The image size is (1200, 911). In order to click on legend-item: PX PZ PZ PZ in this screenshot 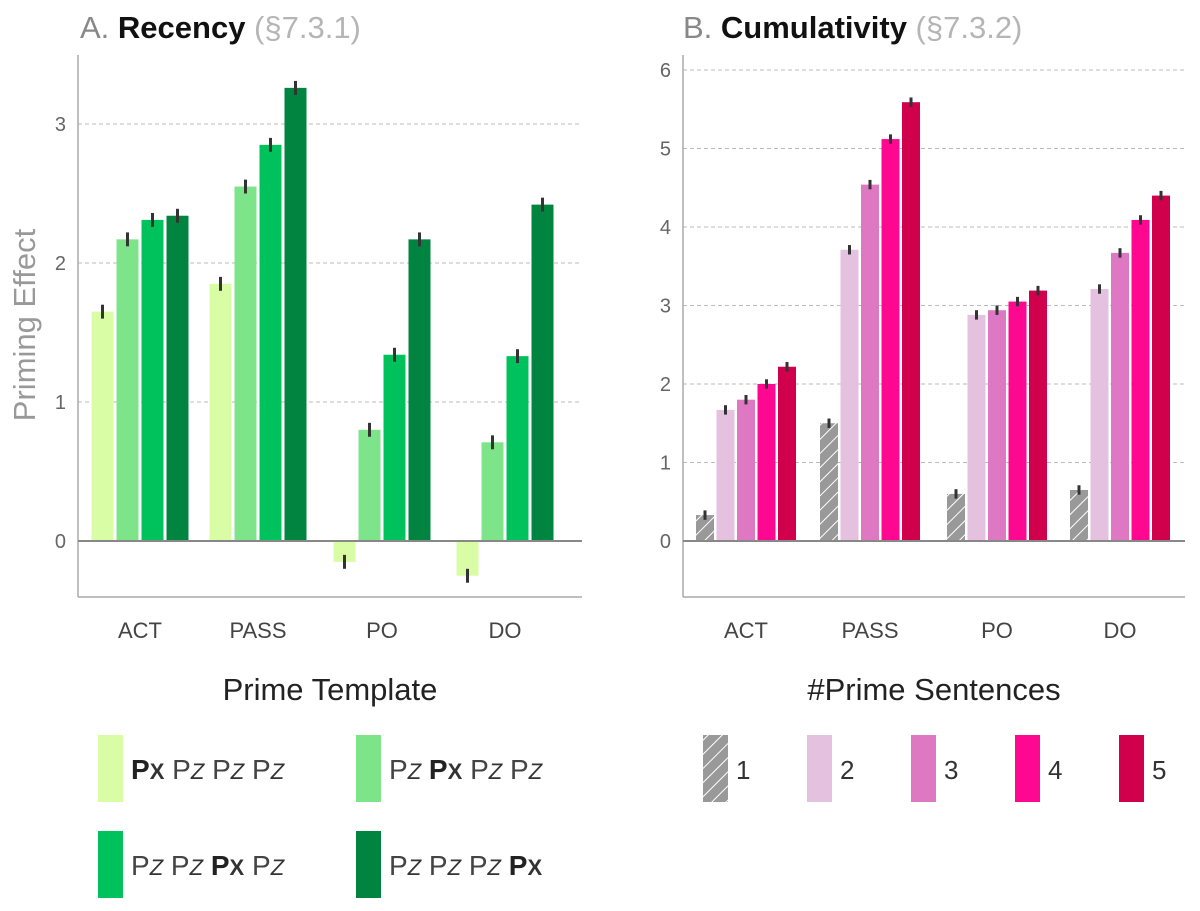, I will do `click(192, 768)`.